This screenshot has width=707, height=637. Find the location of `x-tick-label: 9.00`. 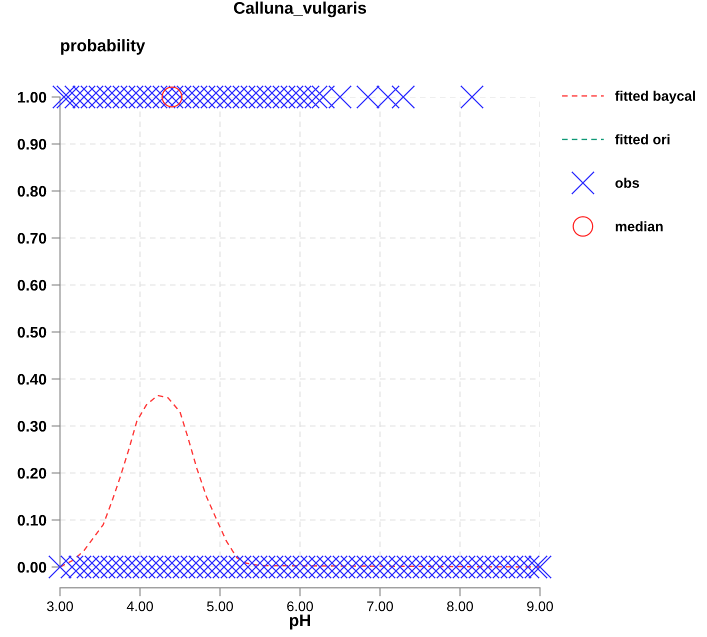

x-tick-label: 9.00 is located at coordinates (540, 606).